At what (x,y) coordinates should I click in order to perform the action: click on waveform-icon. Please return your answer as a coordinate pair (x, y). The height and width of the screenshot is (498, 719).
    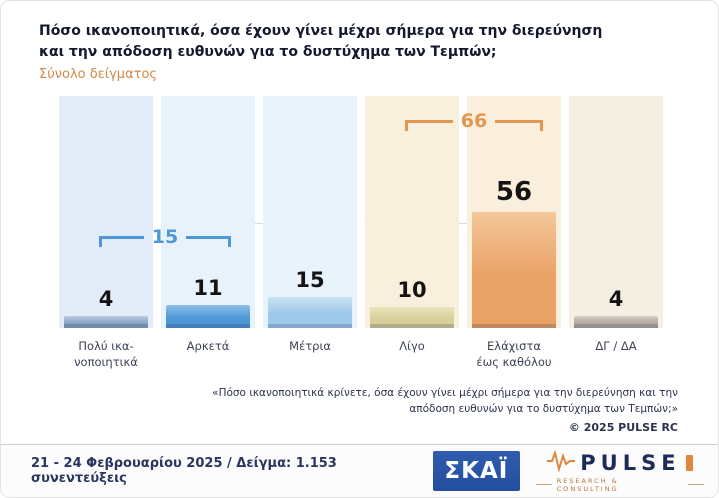
    Looking at the image, I should click on (561, 462).